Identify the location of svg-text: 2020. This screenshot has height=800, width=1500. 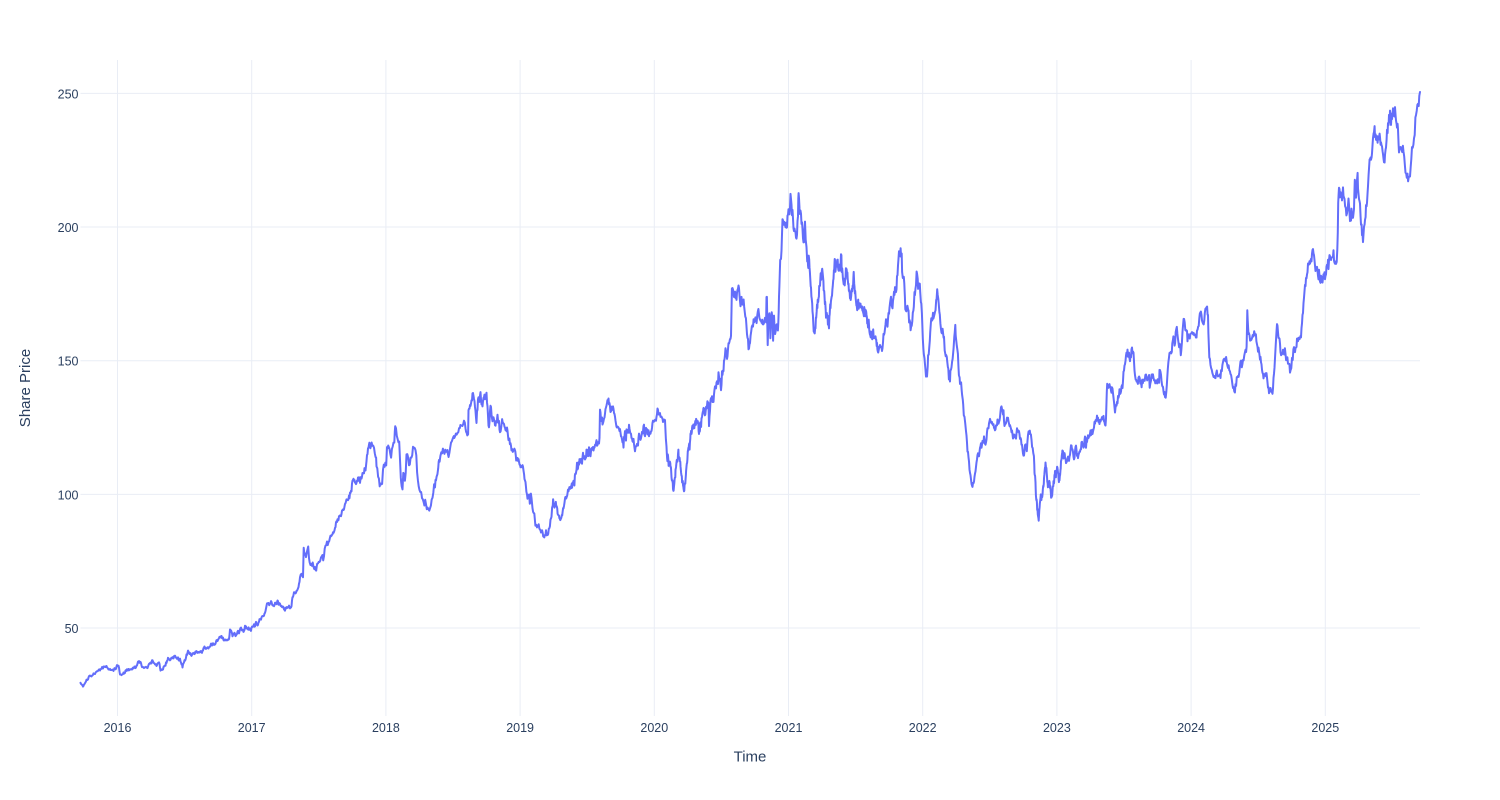
(654, 728).